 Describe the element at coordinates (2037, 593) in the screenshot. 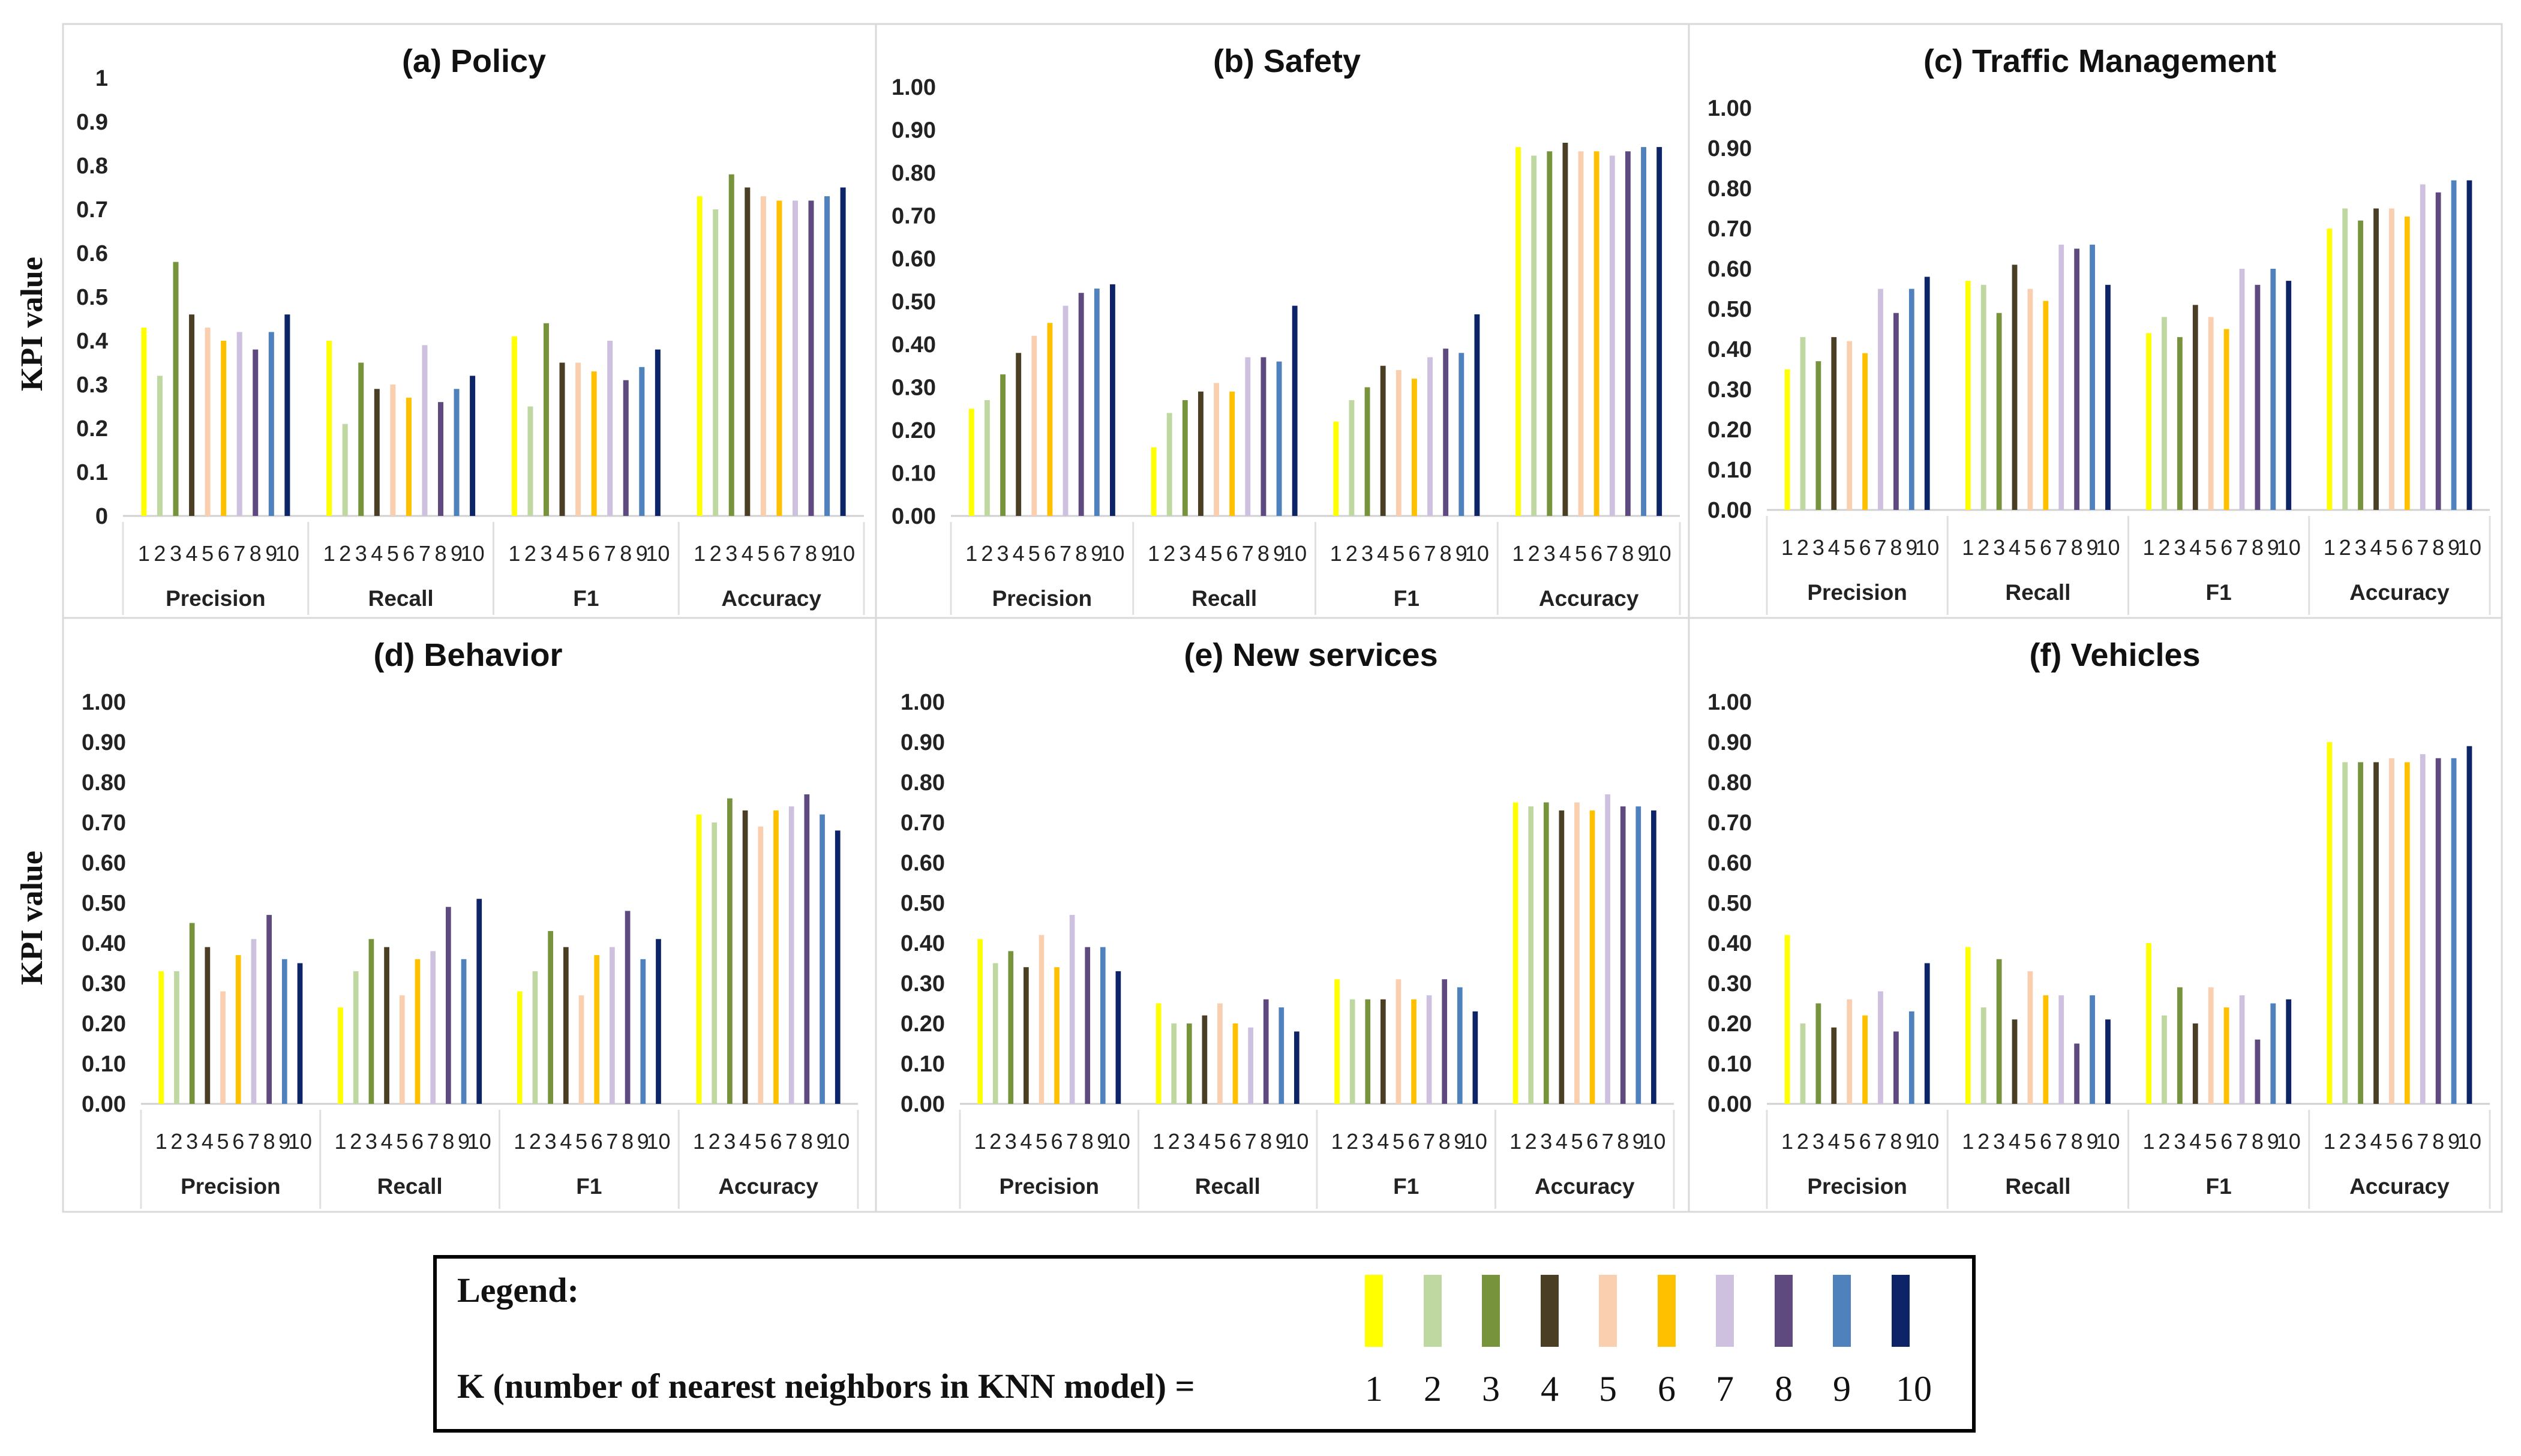

I see `category-label: Recall` at that location.